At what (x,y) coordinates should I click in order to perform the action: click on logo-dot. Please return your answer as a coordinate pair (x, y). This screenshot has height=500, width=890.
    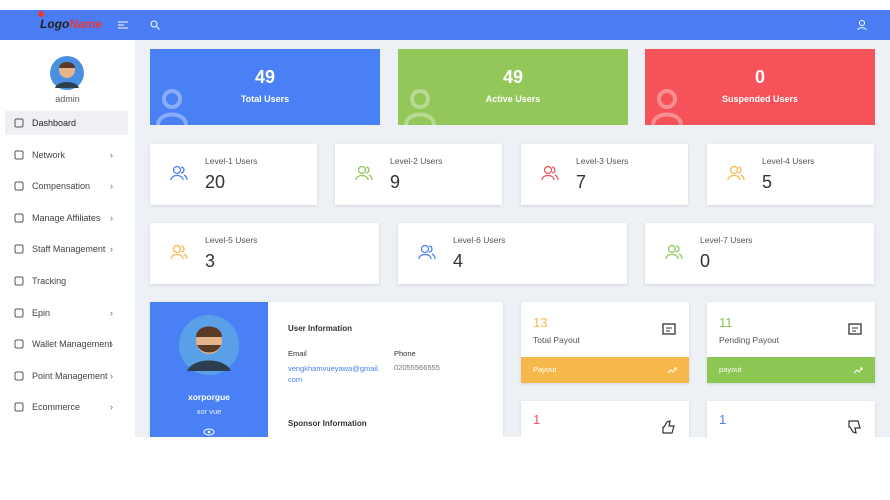
    Looking at the image, I should click on (41, 14).